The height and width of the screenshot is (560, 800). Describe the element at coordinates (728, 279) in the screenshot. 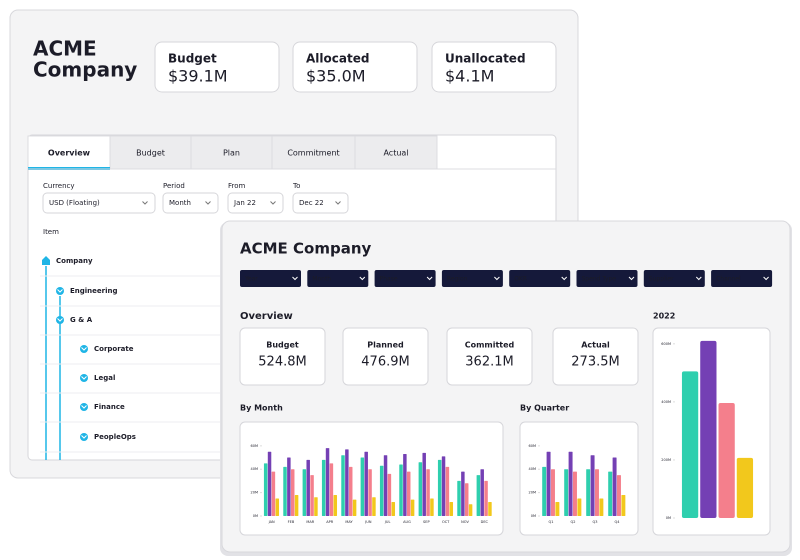

I see `filter-dropdown-label: Channel` at that location.